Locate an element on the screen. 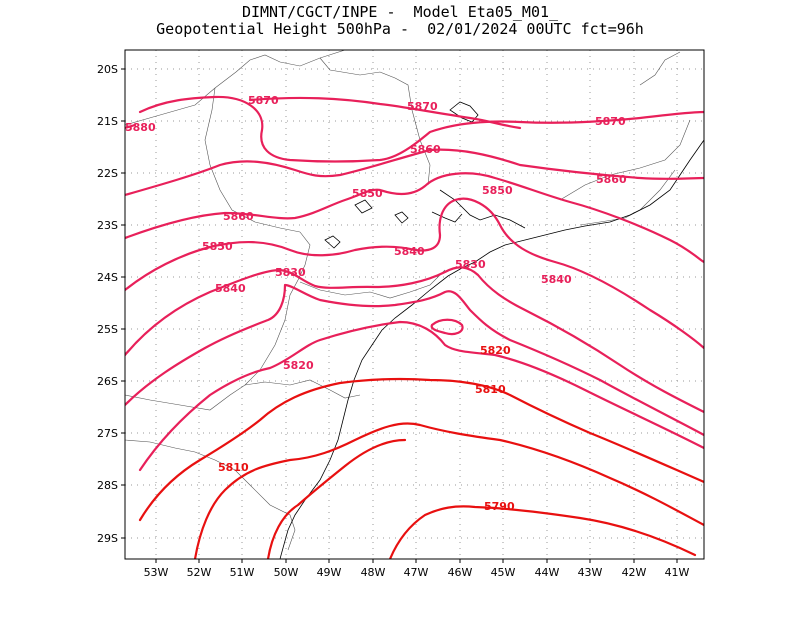 Image resolution: width=800 pixels, height=618 pixels. lon-label: 44W is located at coordinates (547, 572).